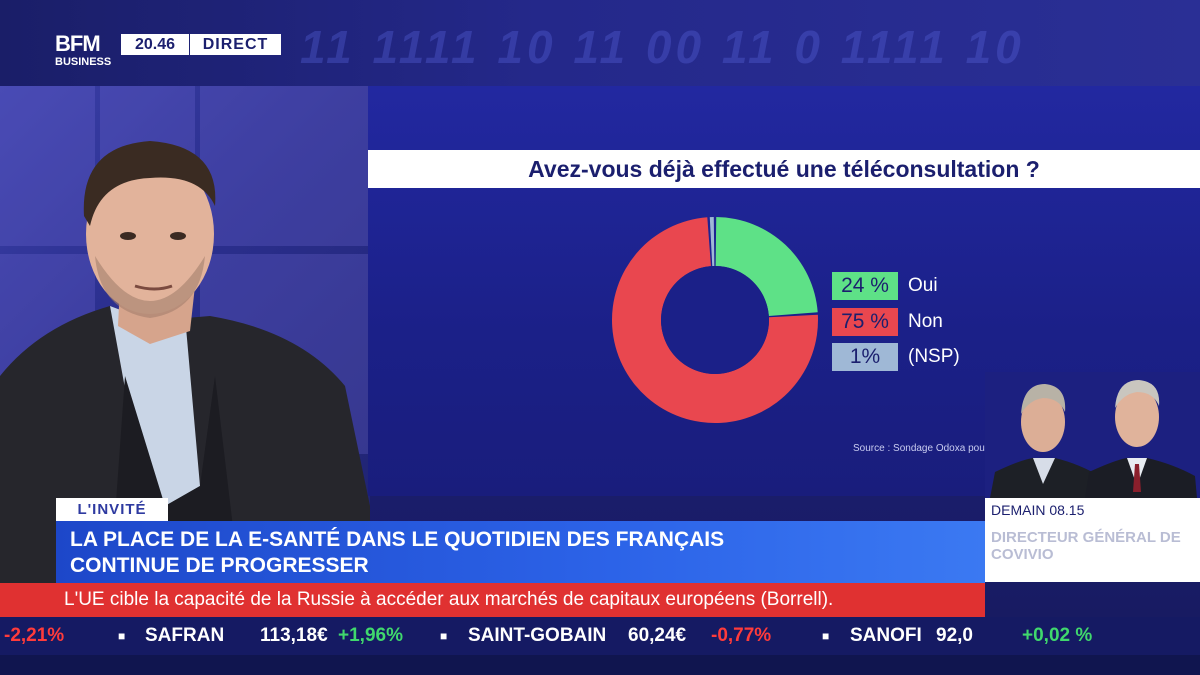  What do you see at coordinates (83, 62) in the screenshot?
I see `logo-sub-text: BUSINESS` at bounding box center [83, 62].